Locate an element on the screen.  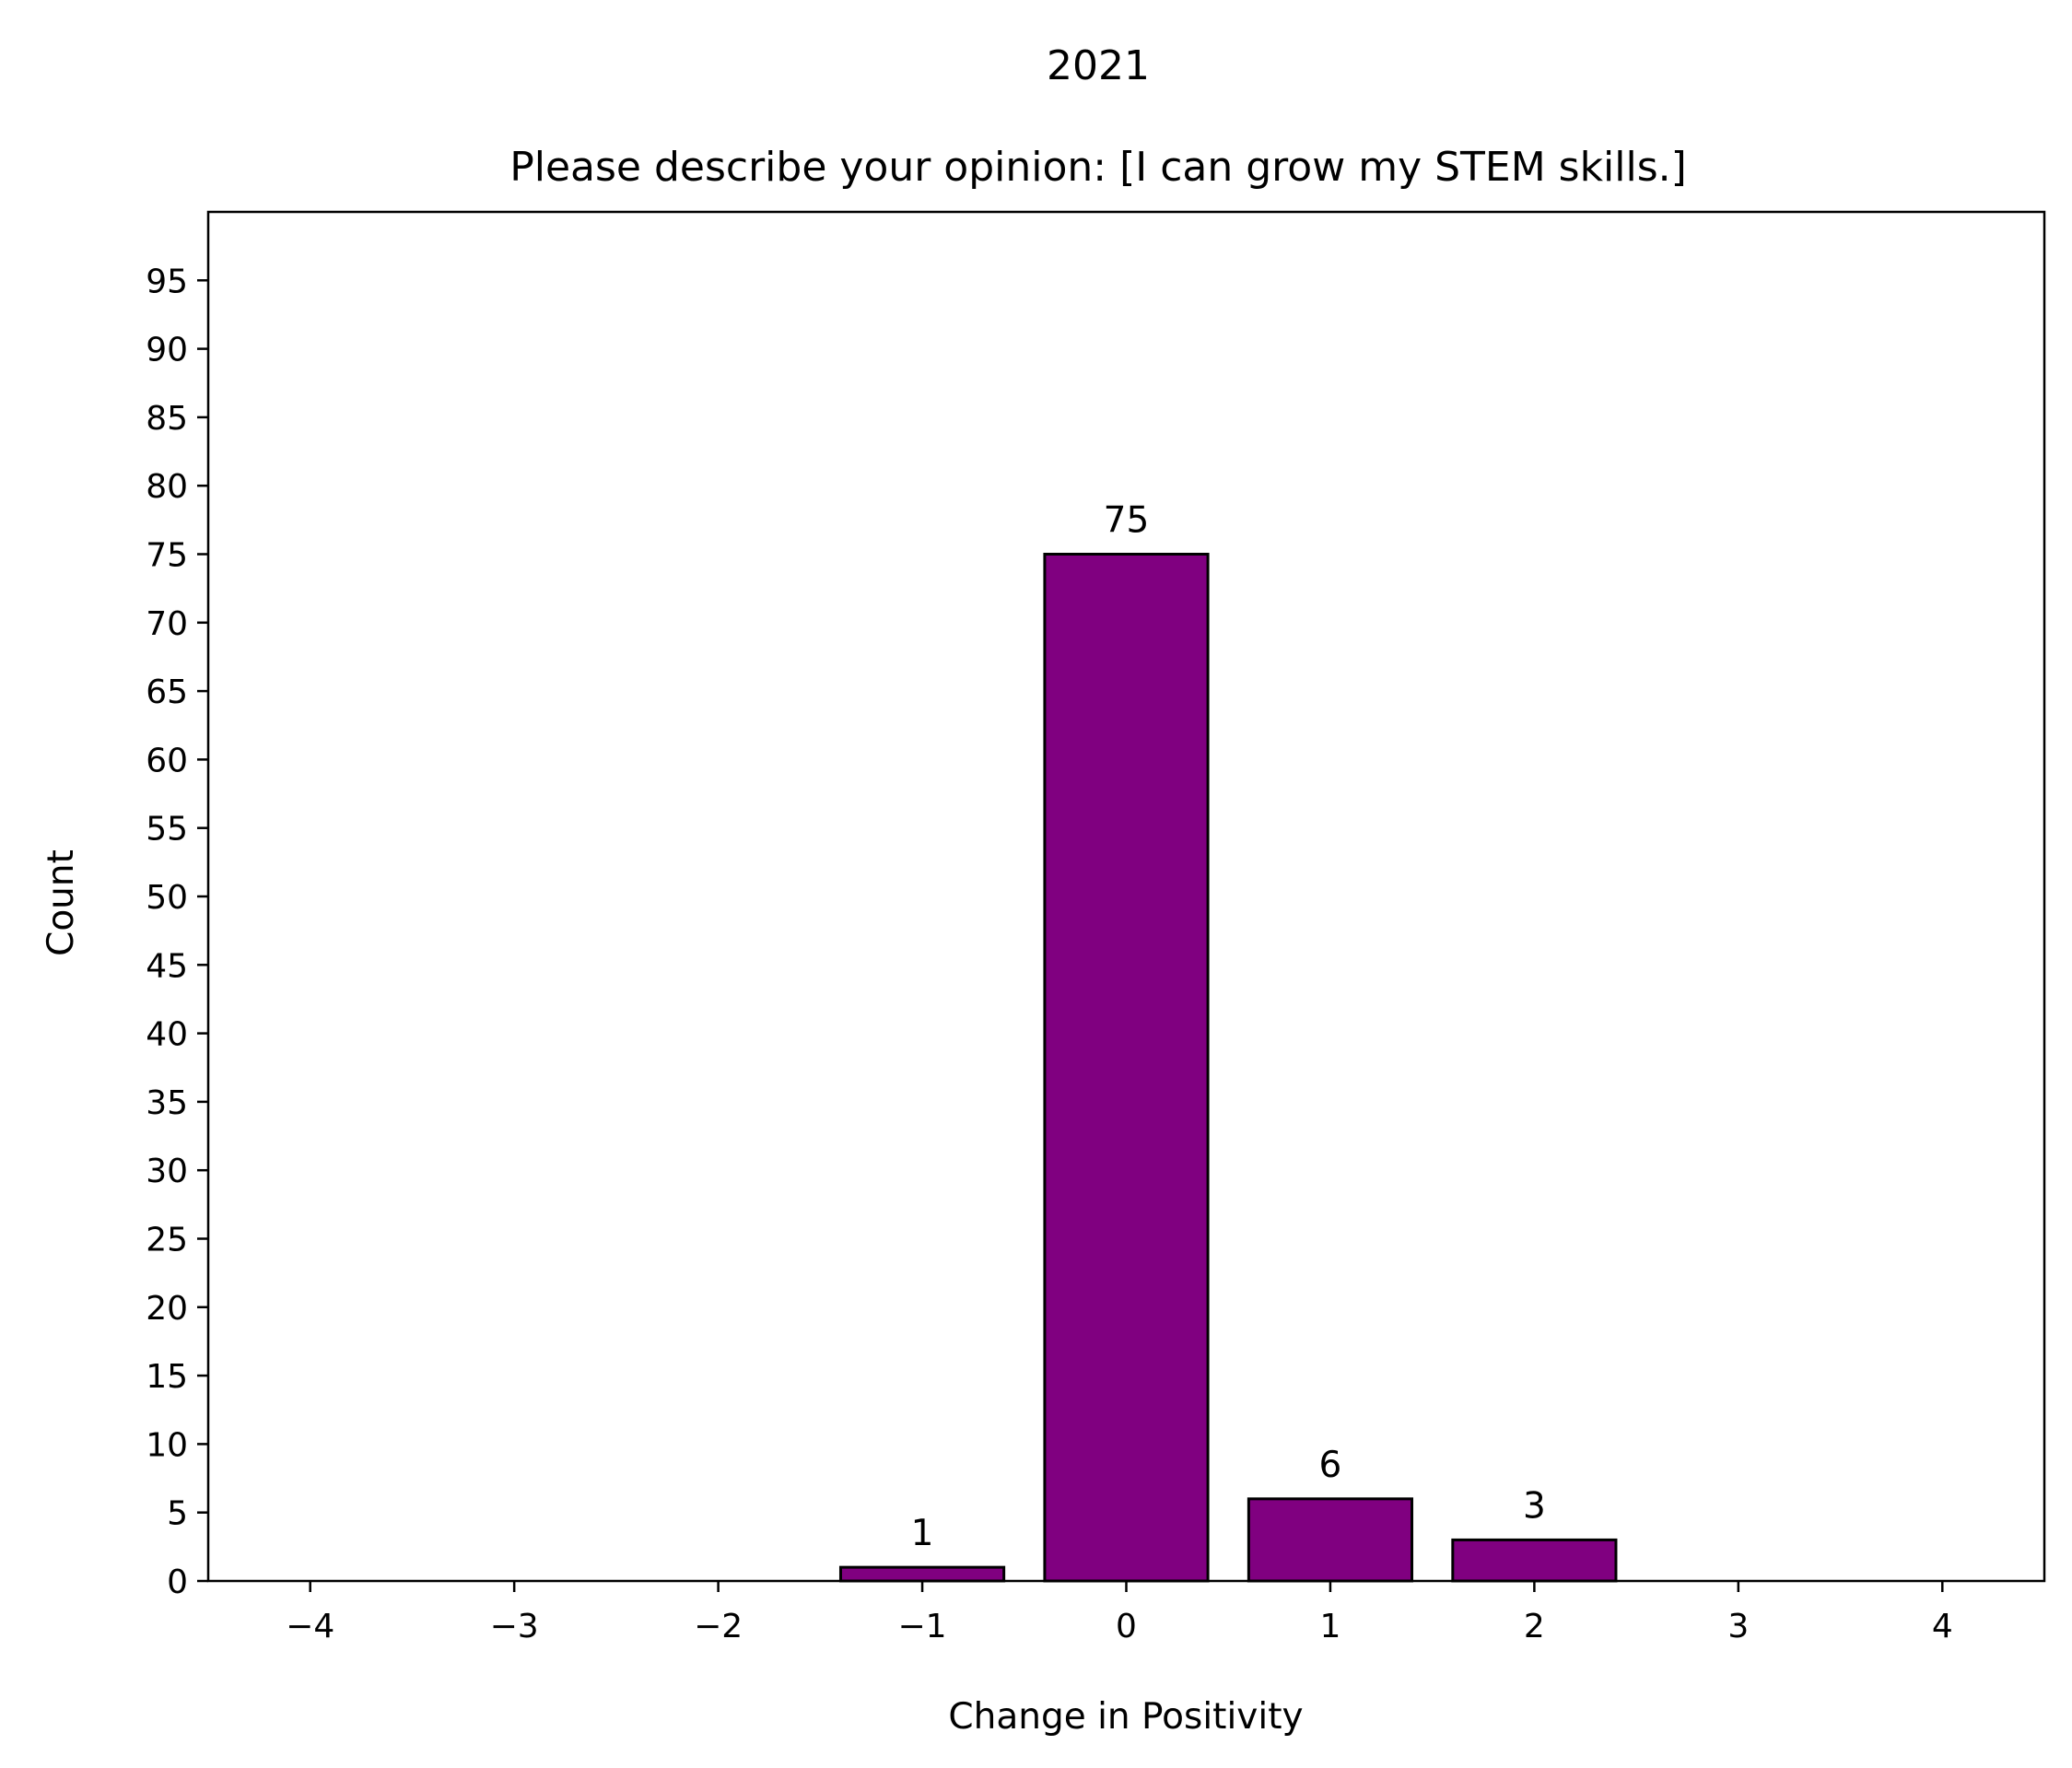
chart-suptitle: 2021 is located at coordinates (1098, 65).